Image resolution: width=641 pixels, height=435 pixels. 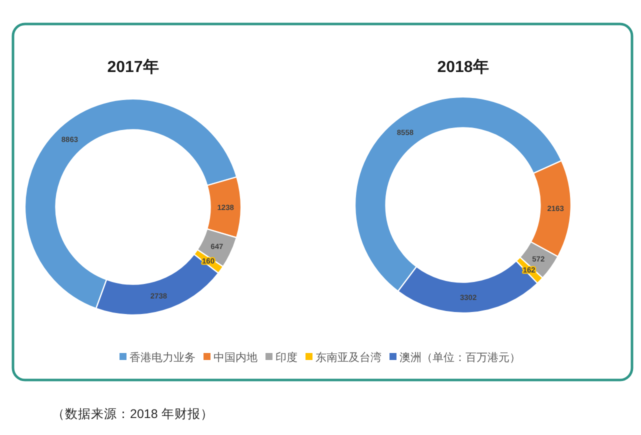 I want to click on legend-label: 香港电力业务, so click(x=163, y=357).